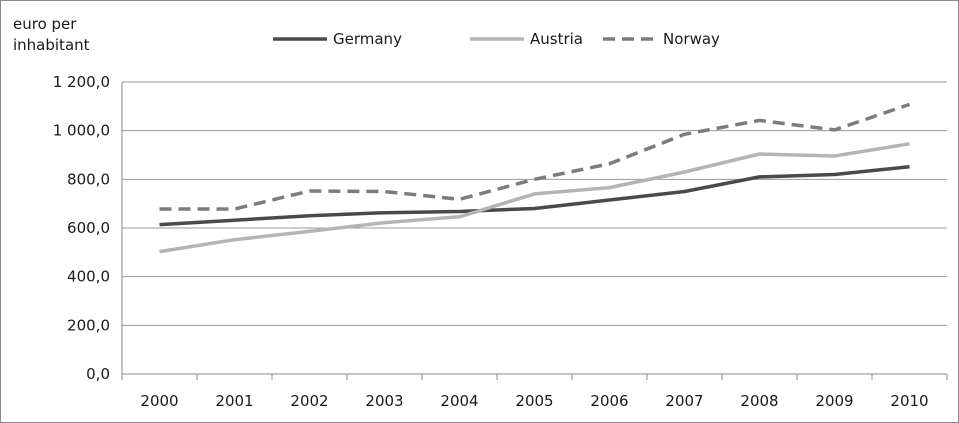 This screenshot has width=959, height=423. Describe the element at coordinates (609, 401) in the screenshot. I see `x-tick-label: 2006` at that location.